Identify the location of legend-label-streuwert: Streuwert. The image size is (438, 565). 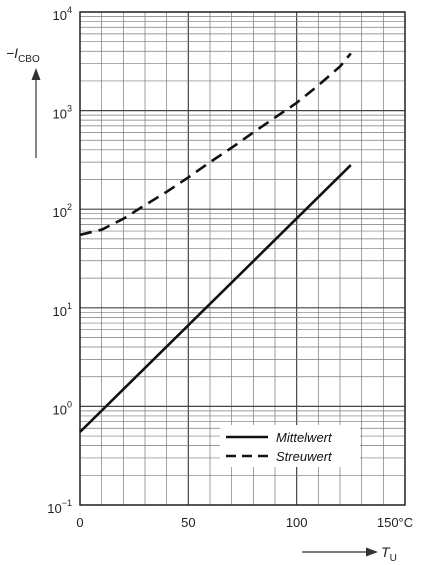
(304, 456).